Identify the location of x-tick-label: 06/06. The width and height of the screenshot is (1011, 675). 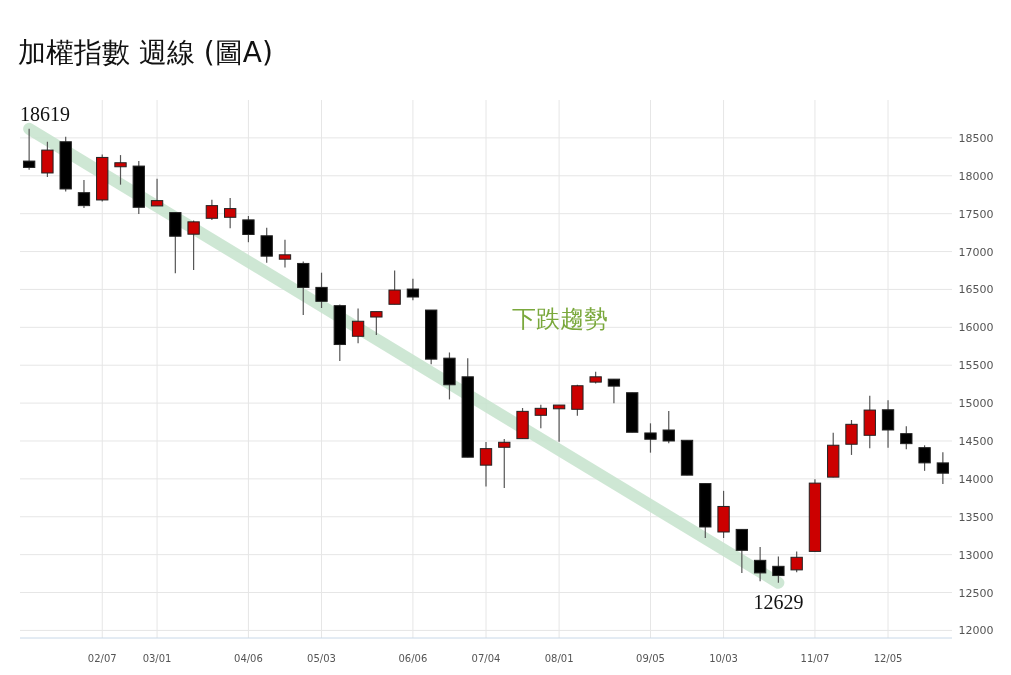
(413, 658).